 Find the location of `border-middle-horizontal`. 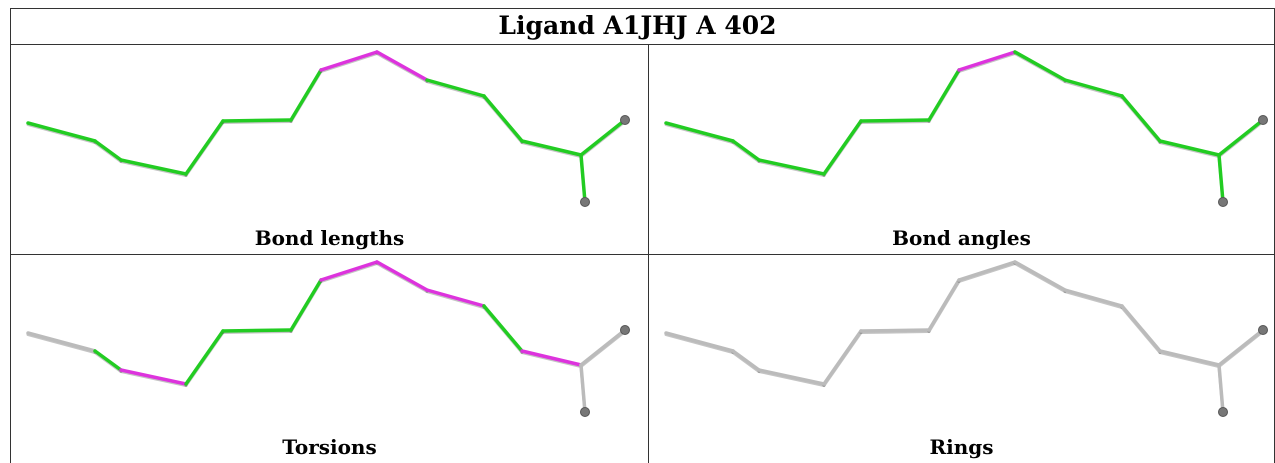

border-middle-horizontal is located at coordinates (642, 254).